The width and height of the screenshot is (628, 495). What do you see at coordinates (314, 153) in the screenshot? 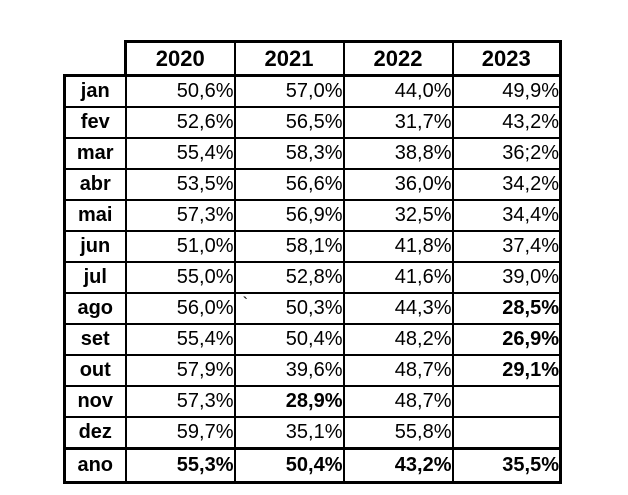
I see `cell-value: 58,3%` at bounding box center [314, 153].